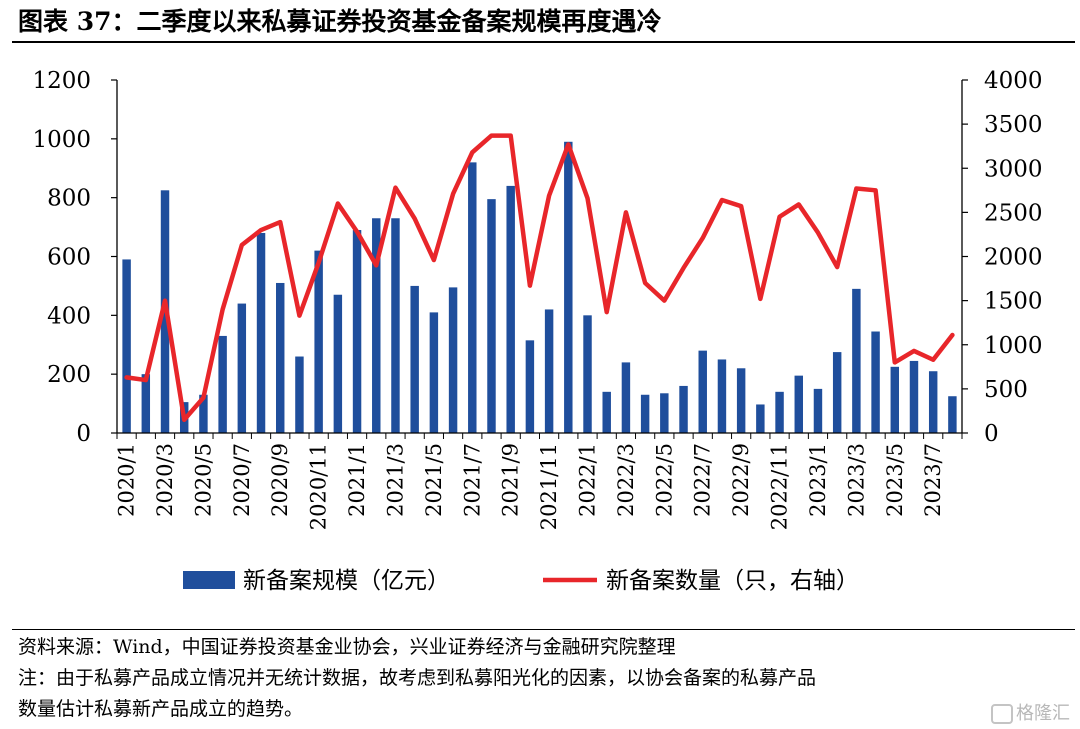  What do you see at coordinates (357, 480) in the screenshot?
I see `x-tick-label: 2021/1` at bounding box center [357, 480].